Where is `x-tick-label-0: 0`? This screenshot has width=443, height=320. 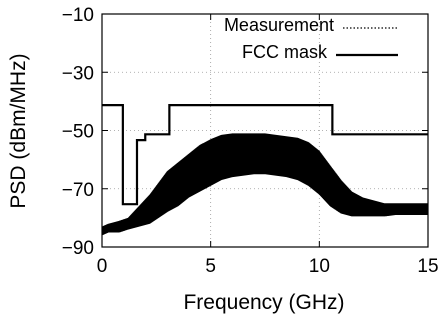
x-tick-label-0: 0 is located at coordinates (102, 266).